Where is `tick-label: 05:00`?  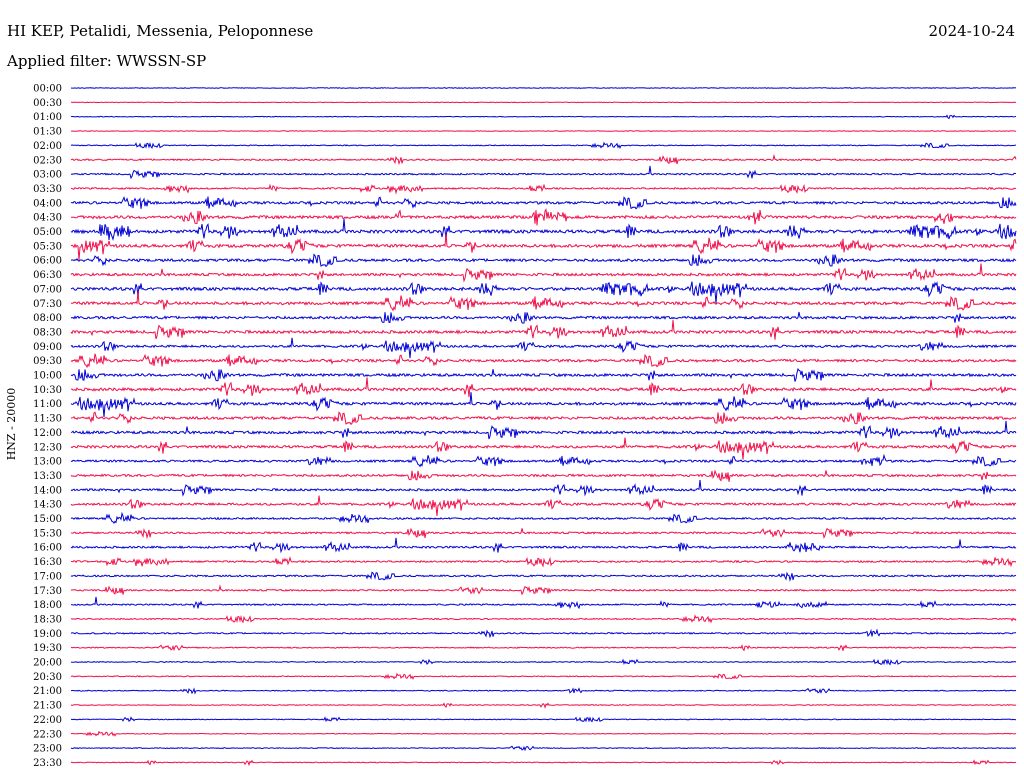
tick-label: 05:00 is located at coordinates (47, 232).